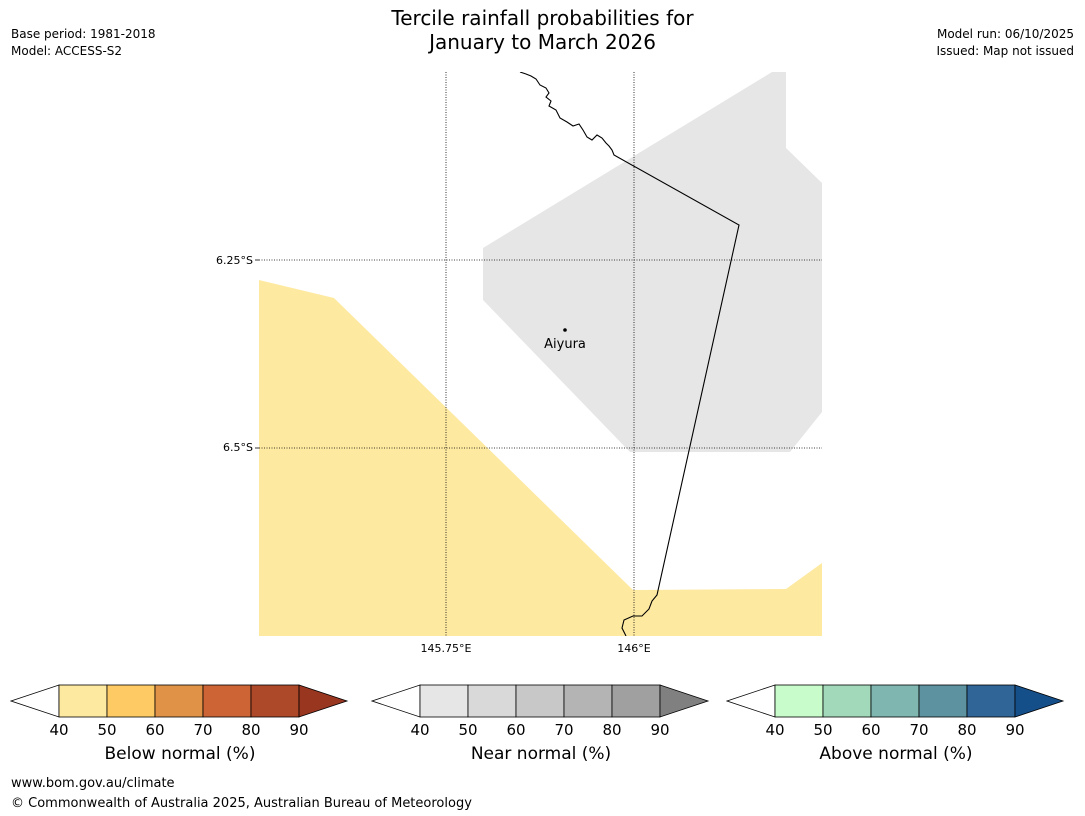 Image resolution: width=1085 pixels, height=816 pixels. What do you see at coordinates (67, 51) in the screenshot?
I see `model-text: Model: ACCESS-S2` at bounding box center [67, 51].